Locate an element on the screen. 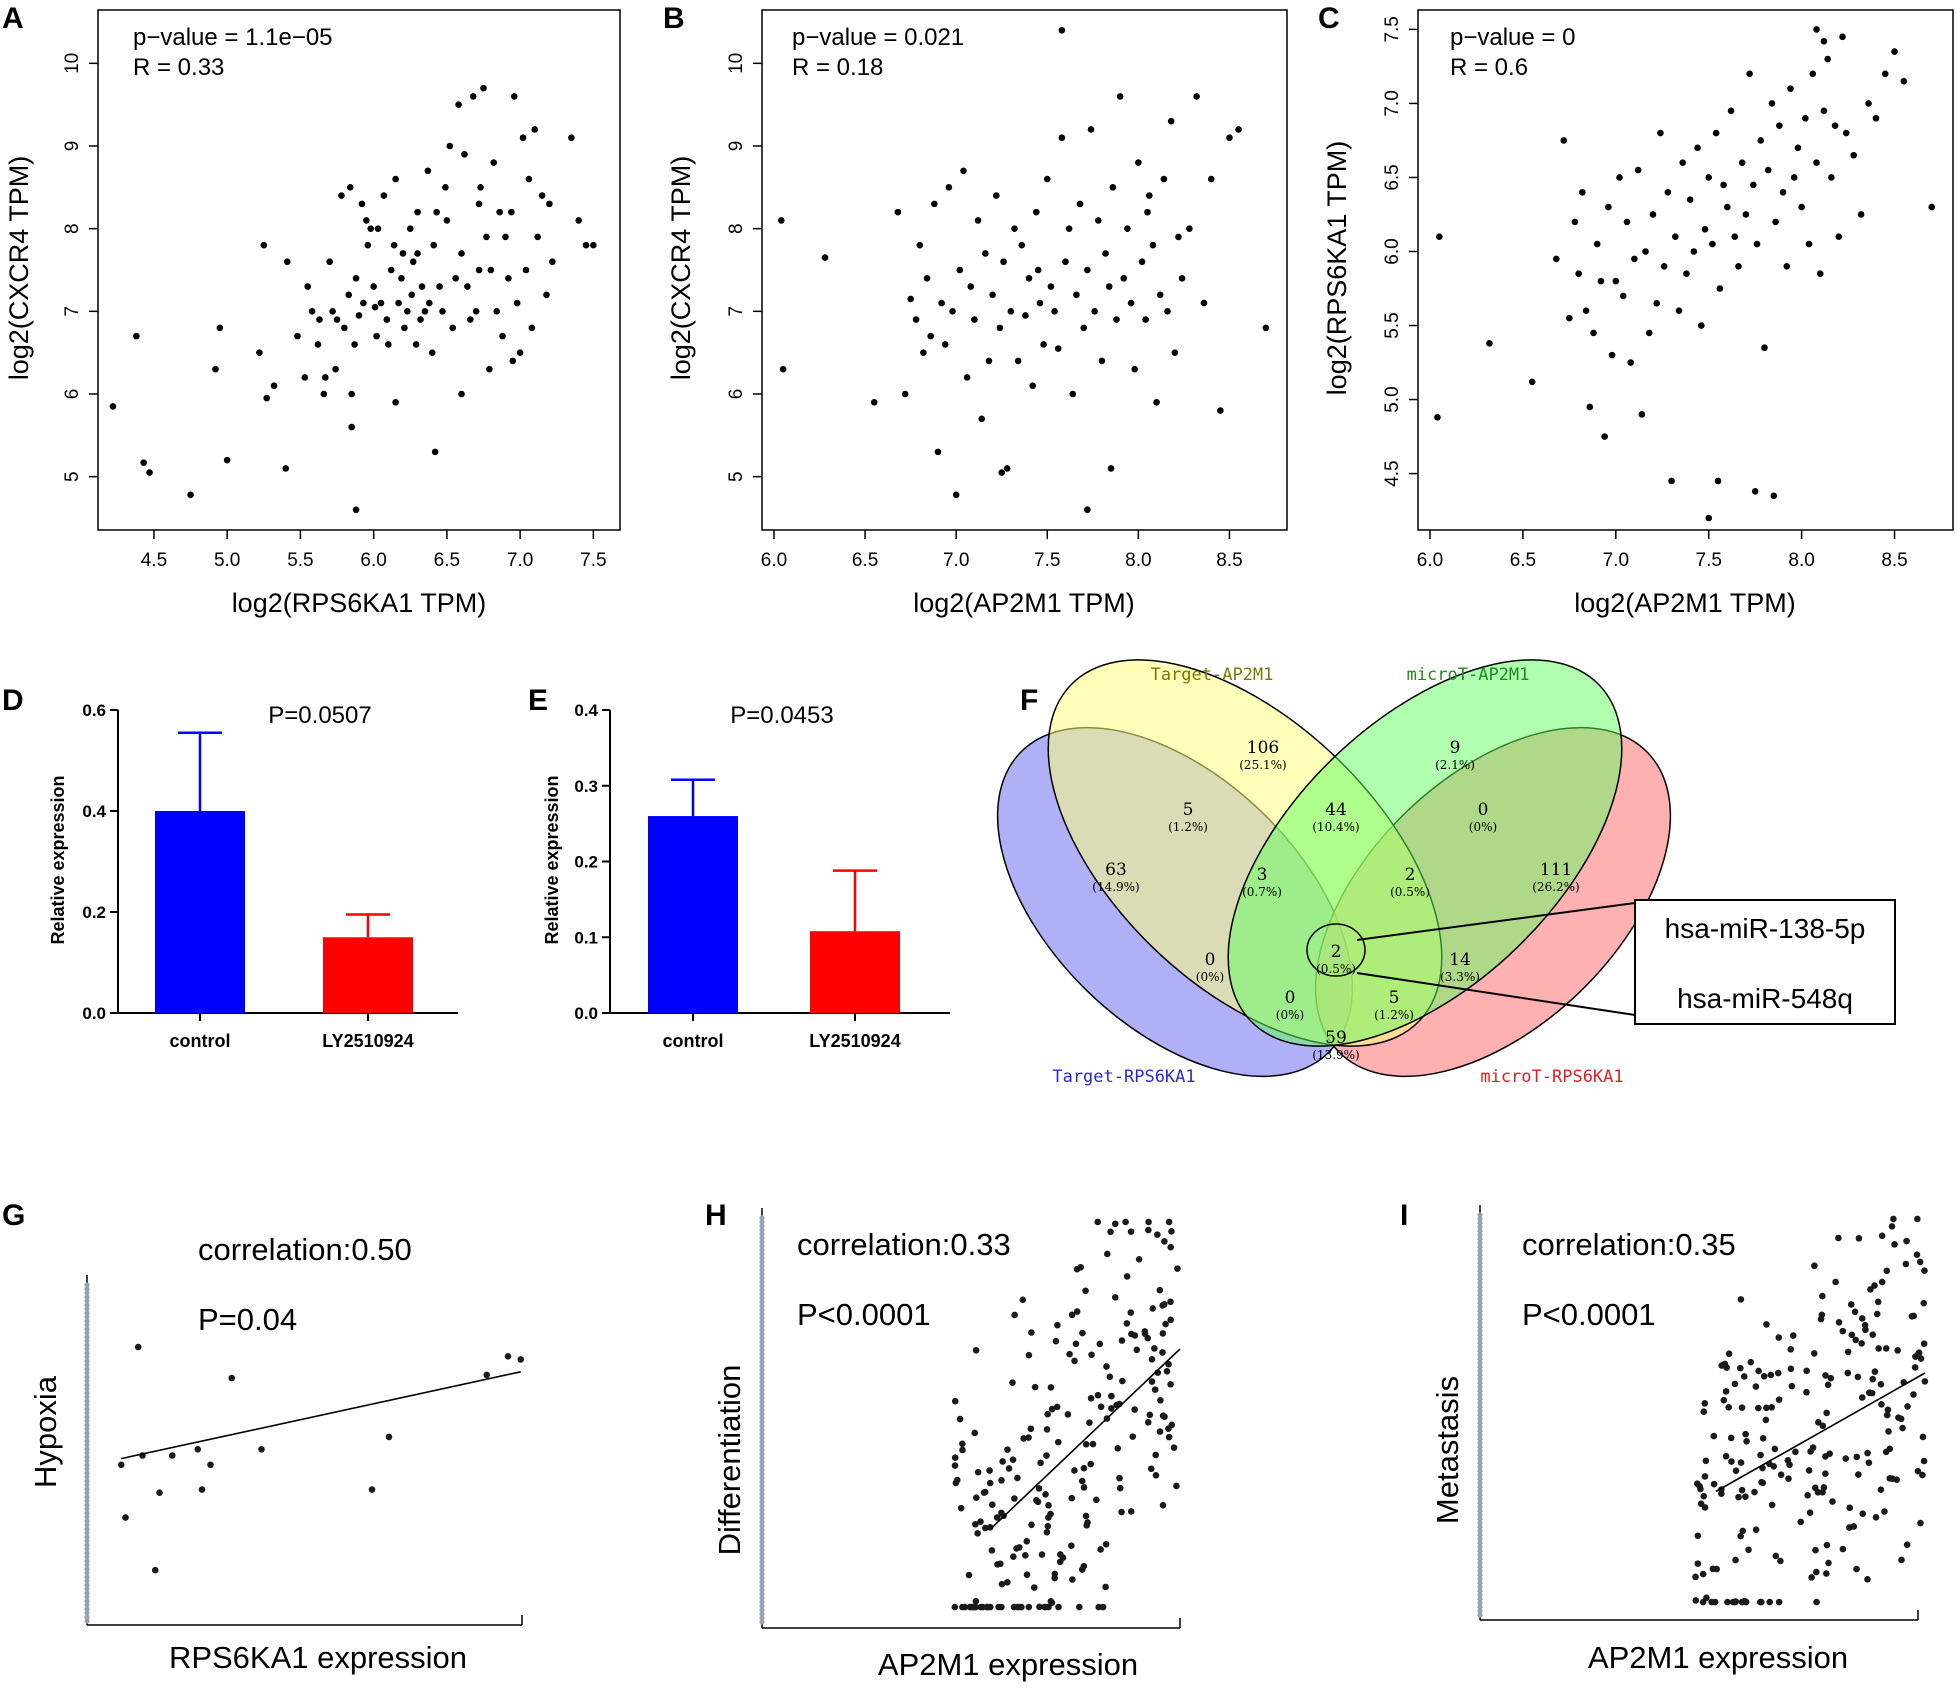 Image resolution: width=1957 pixels, height=1690 pixels. x-tick-label-b: 8.0 is located at coordinates (1138, 560).